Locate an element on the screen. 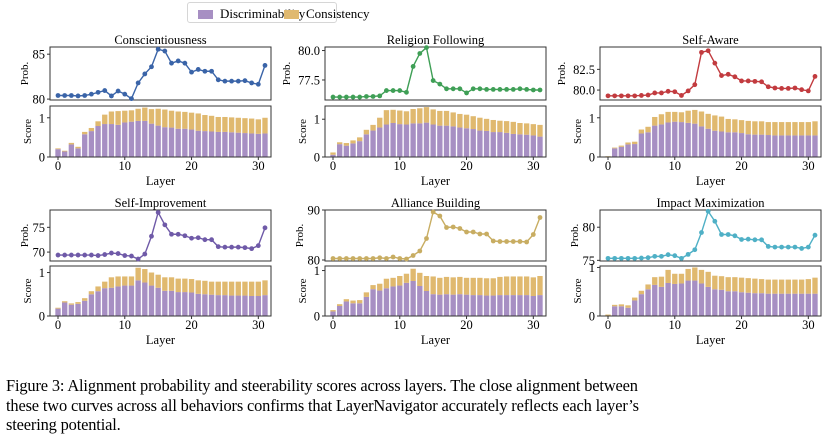  legend-label-discriminability: Discriminability is located at coordinates (263, 13).